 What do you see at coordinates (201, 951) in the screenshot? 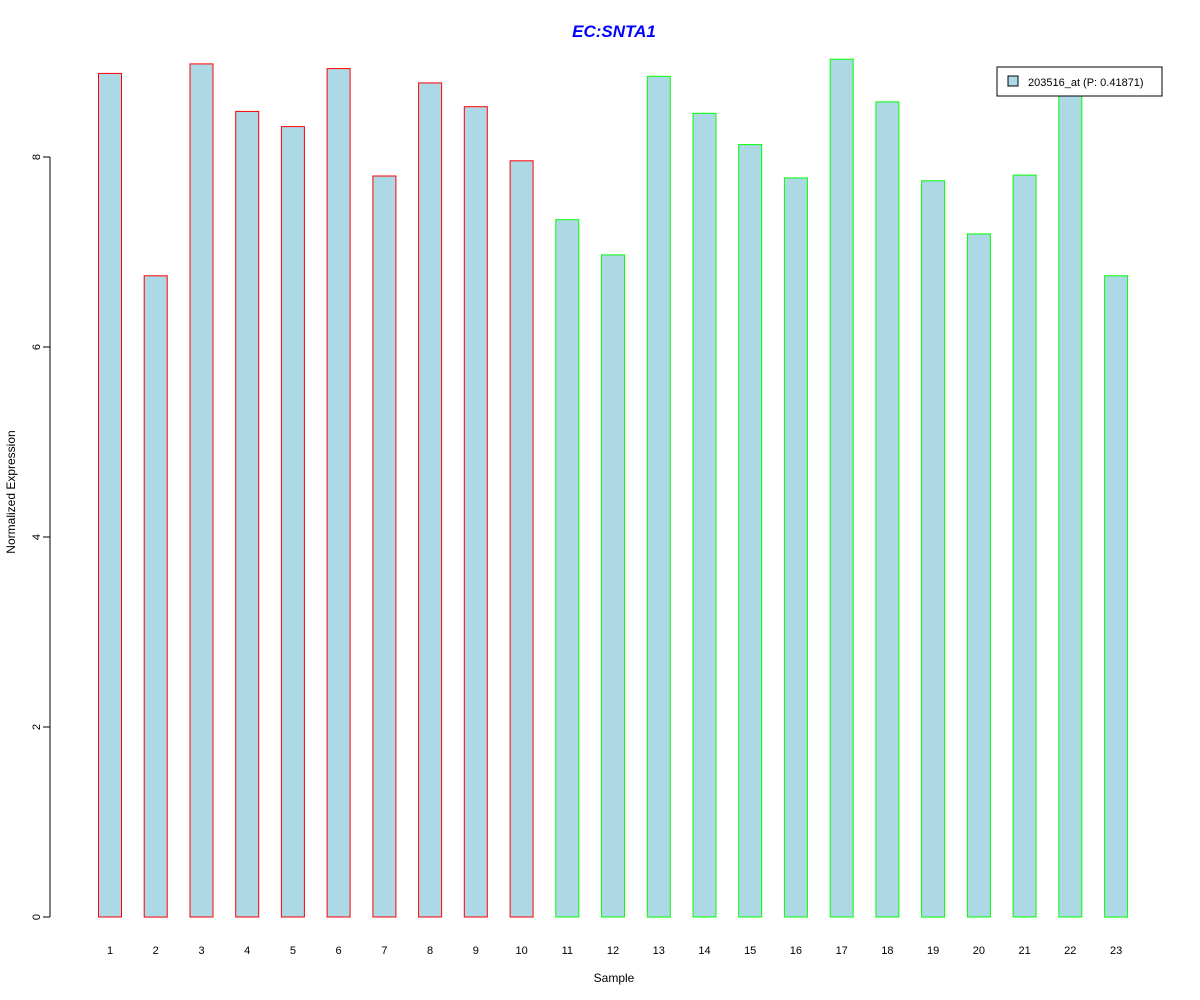
I see `x-tick-label: 3` at bounding box center [201, 951].